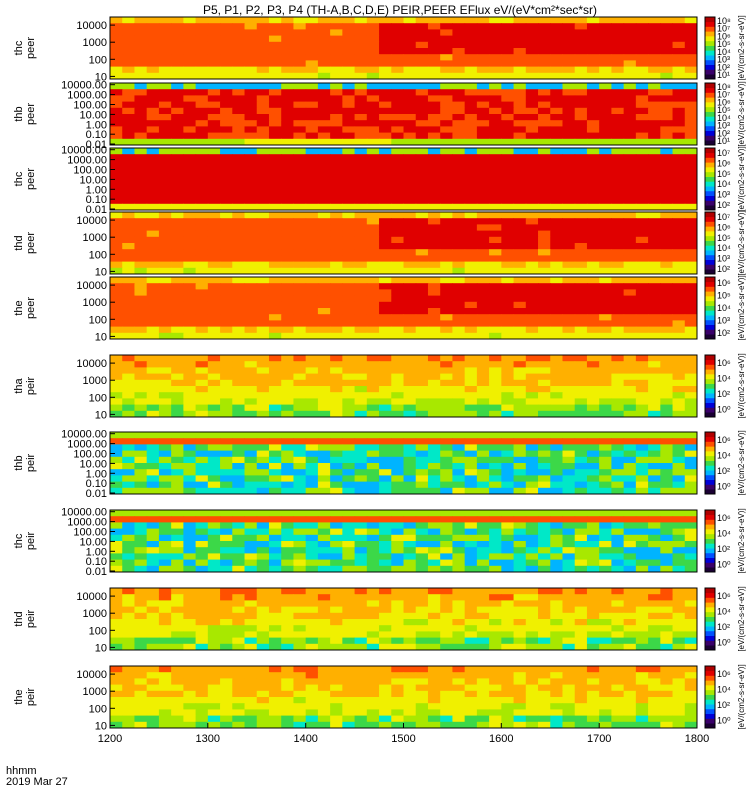 The height and width of the screenshot is (800, 750). Describe the element at coordinates (101, 272) in the screenshot. I see `y-tick-label: 10` at that location.